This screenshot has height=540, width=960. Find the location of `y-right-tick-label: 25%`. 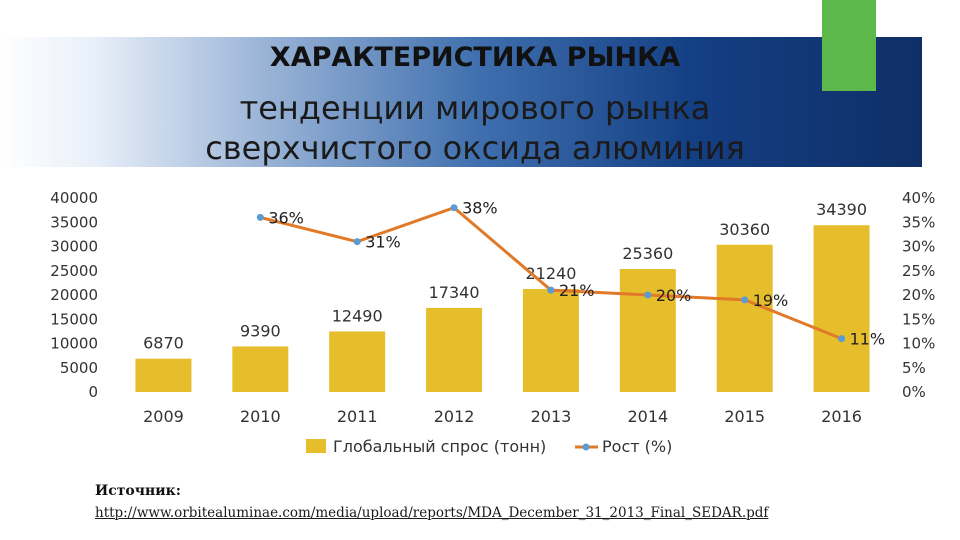

y-right-tick-label: 25% is located at coordinates (918, 271).